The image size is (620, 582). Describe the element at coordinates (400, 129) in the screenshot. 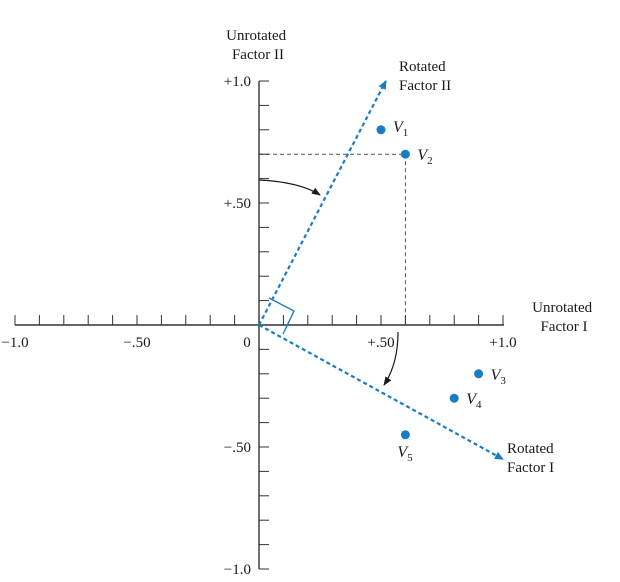

I see `point-label-v1: V1` at that location.